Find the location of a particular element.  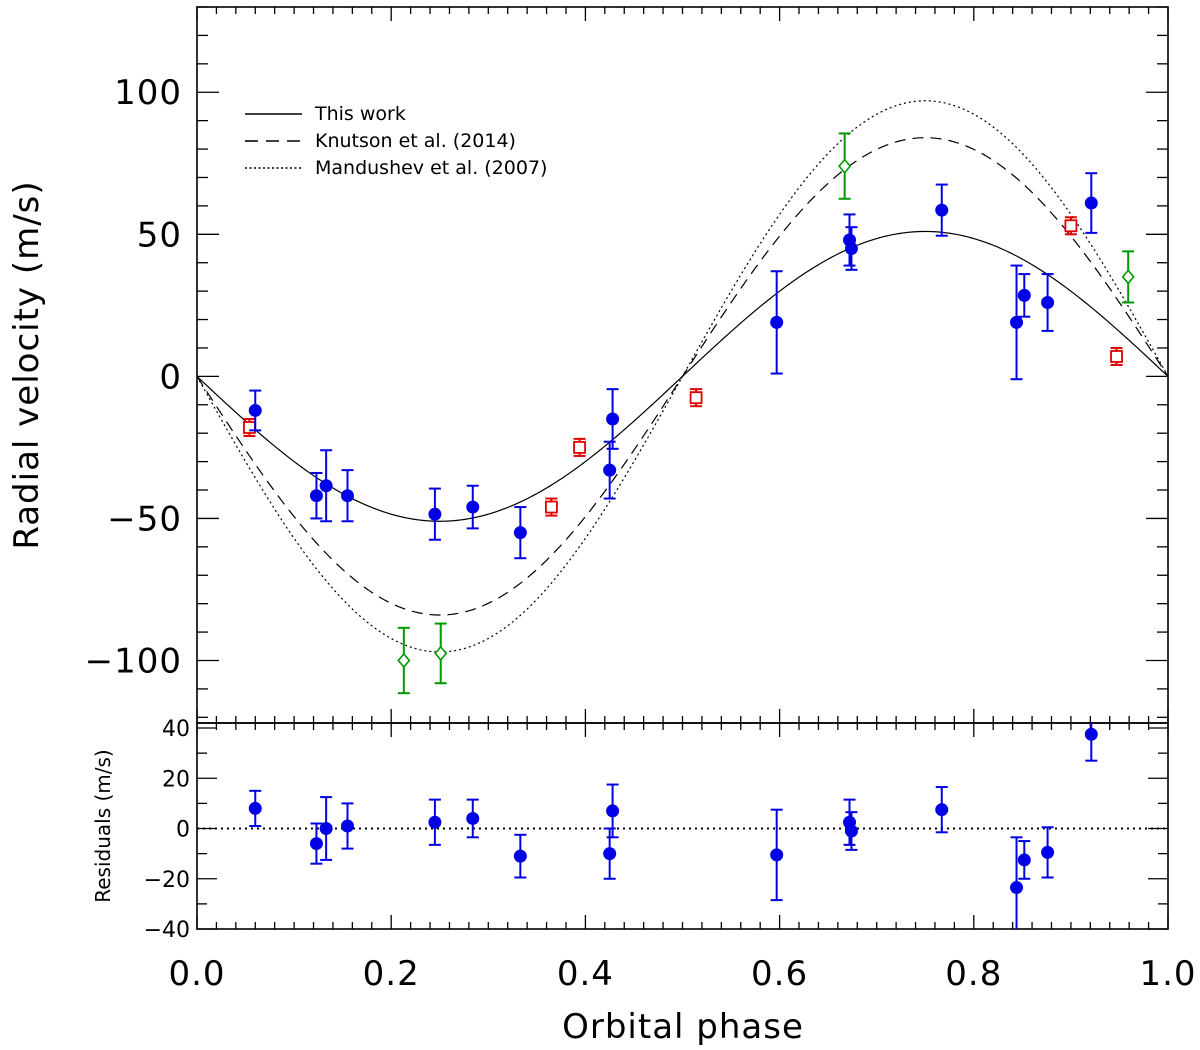

rv-y-tick-label: 100 is located at coordinates (148, 93).